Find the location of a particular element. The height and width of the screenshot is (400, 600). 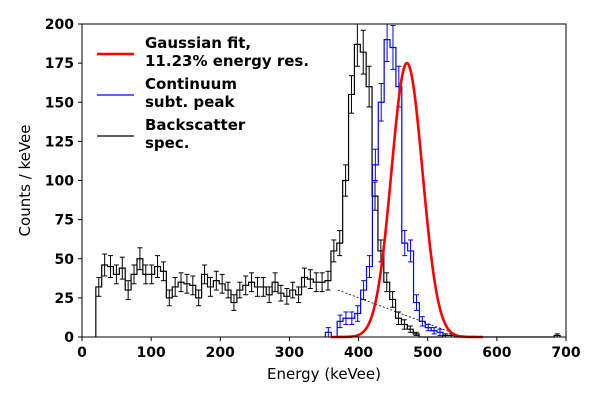

legend-entry: Gaussian fit,11.23% energy res. is located at coordinates (203, 52).